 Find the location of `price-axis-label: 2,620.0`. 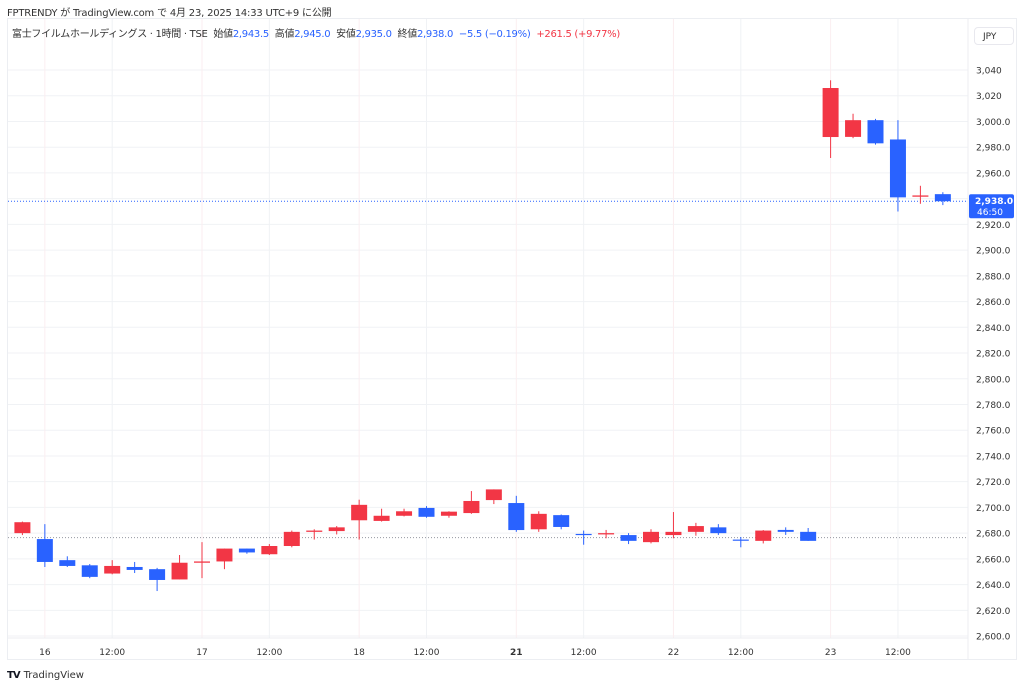

price-axis-label: 2,620.0 is located at coordinates (993, 612).